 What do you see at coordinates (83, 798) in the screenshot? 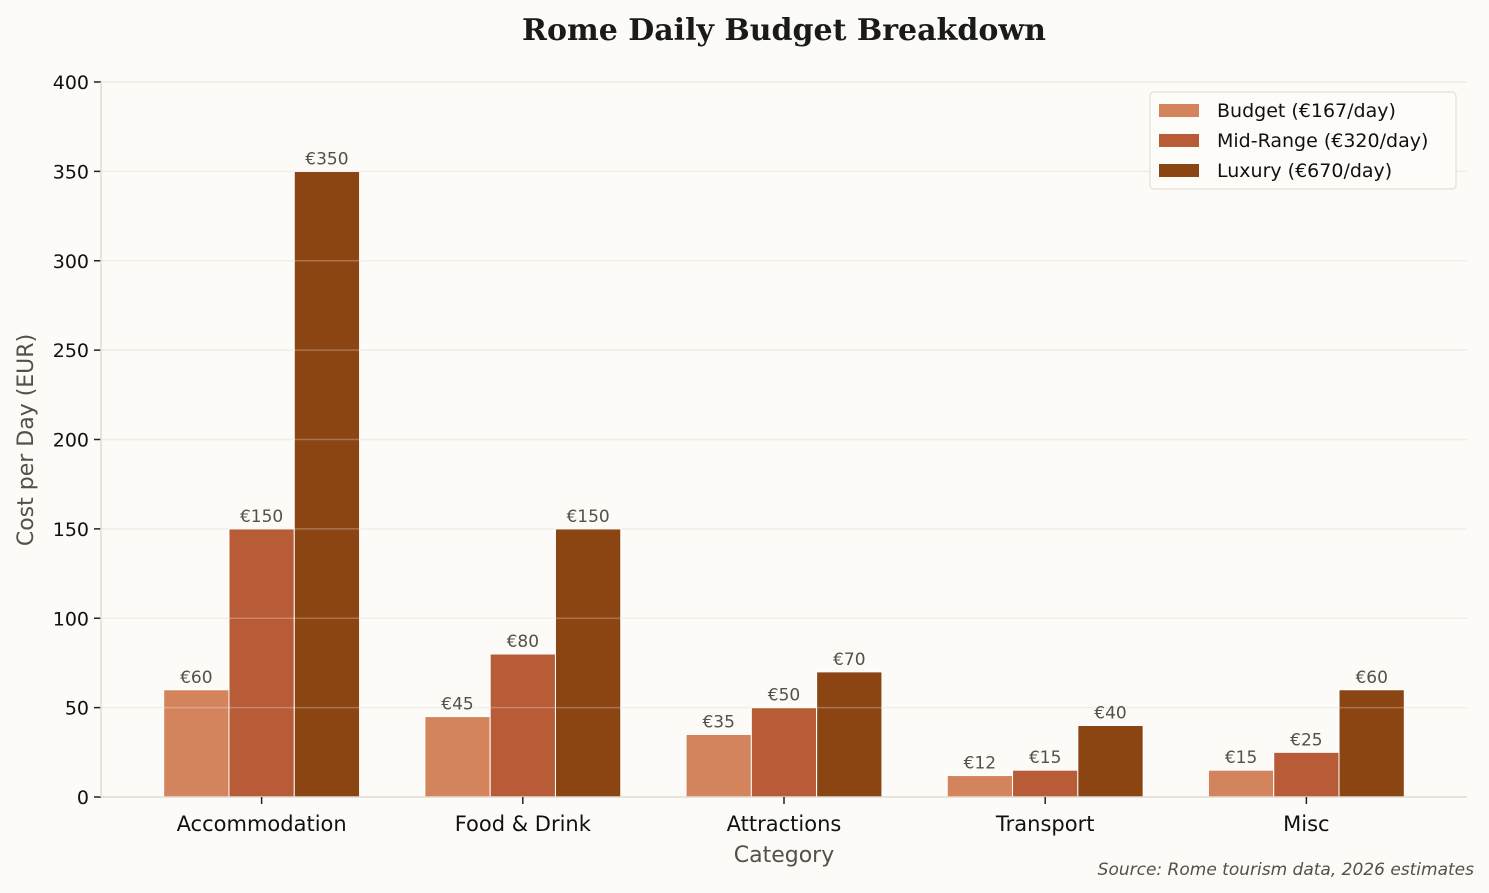
I see `y-tick-label: 0` at bounding box center [83, 798].